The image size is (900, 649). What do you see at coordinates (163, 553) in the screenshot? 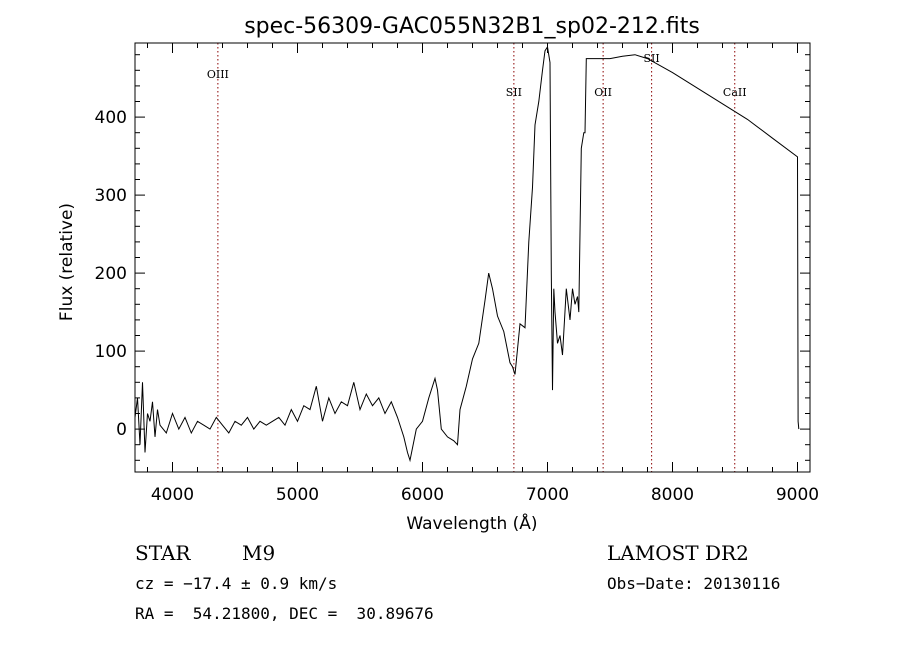
I see `object-type: STAR` at bounding box center [163, 553].